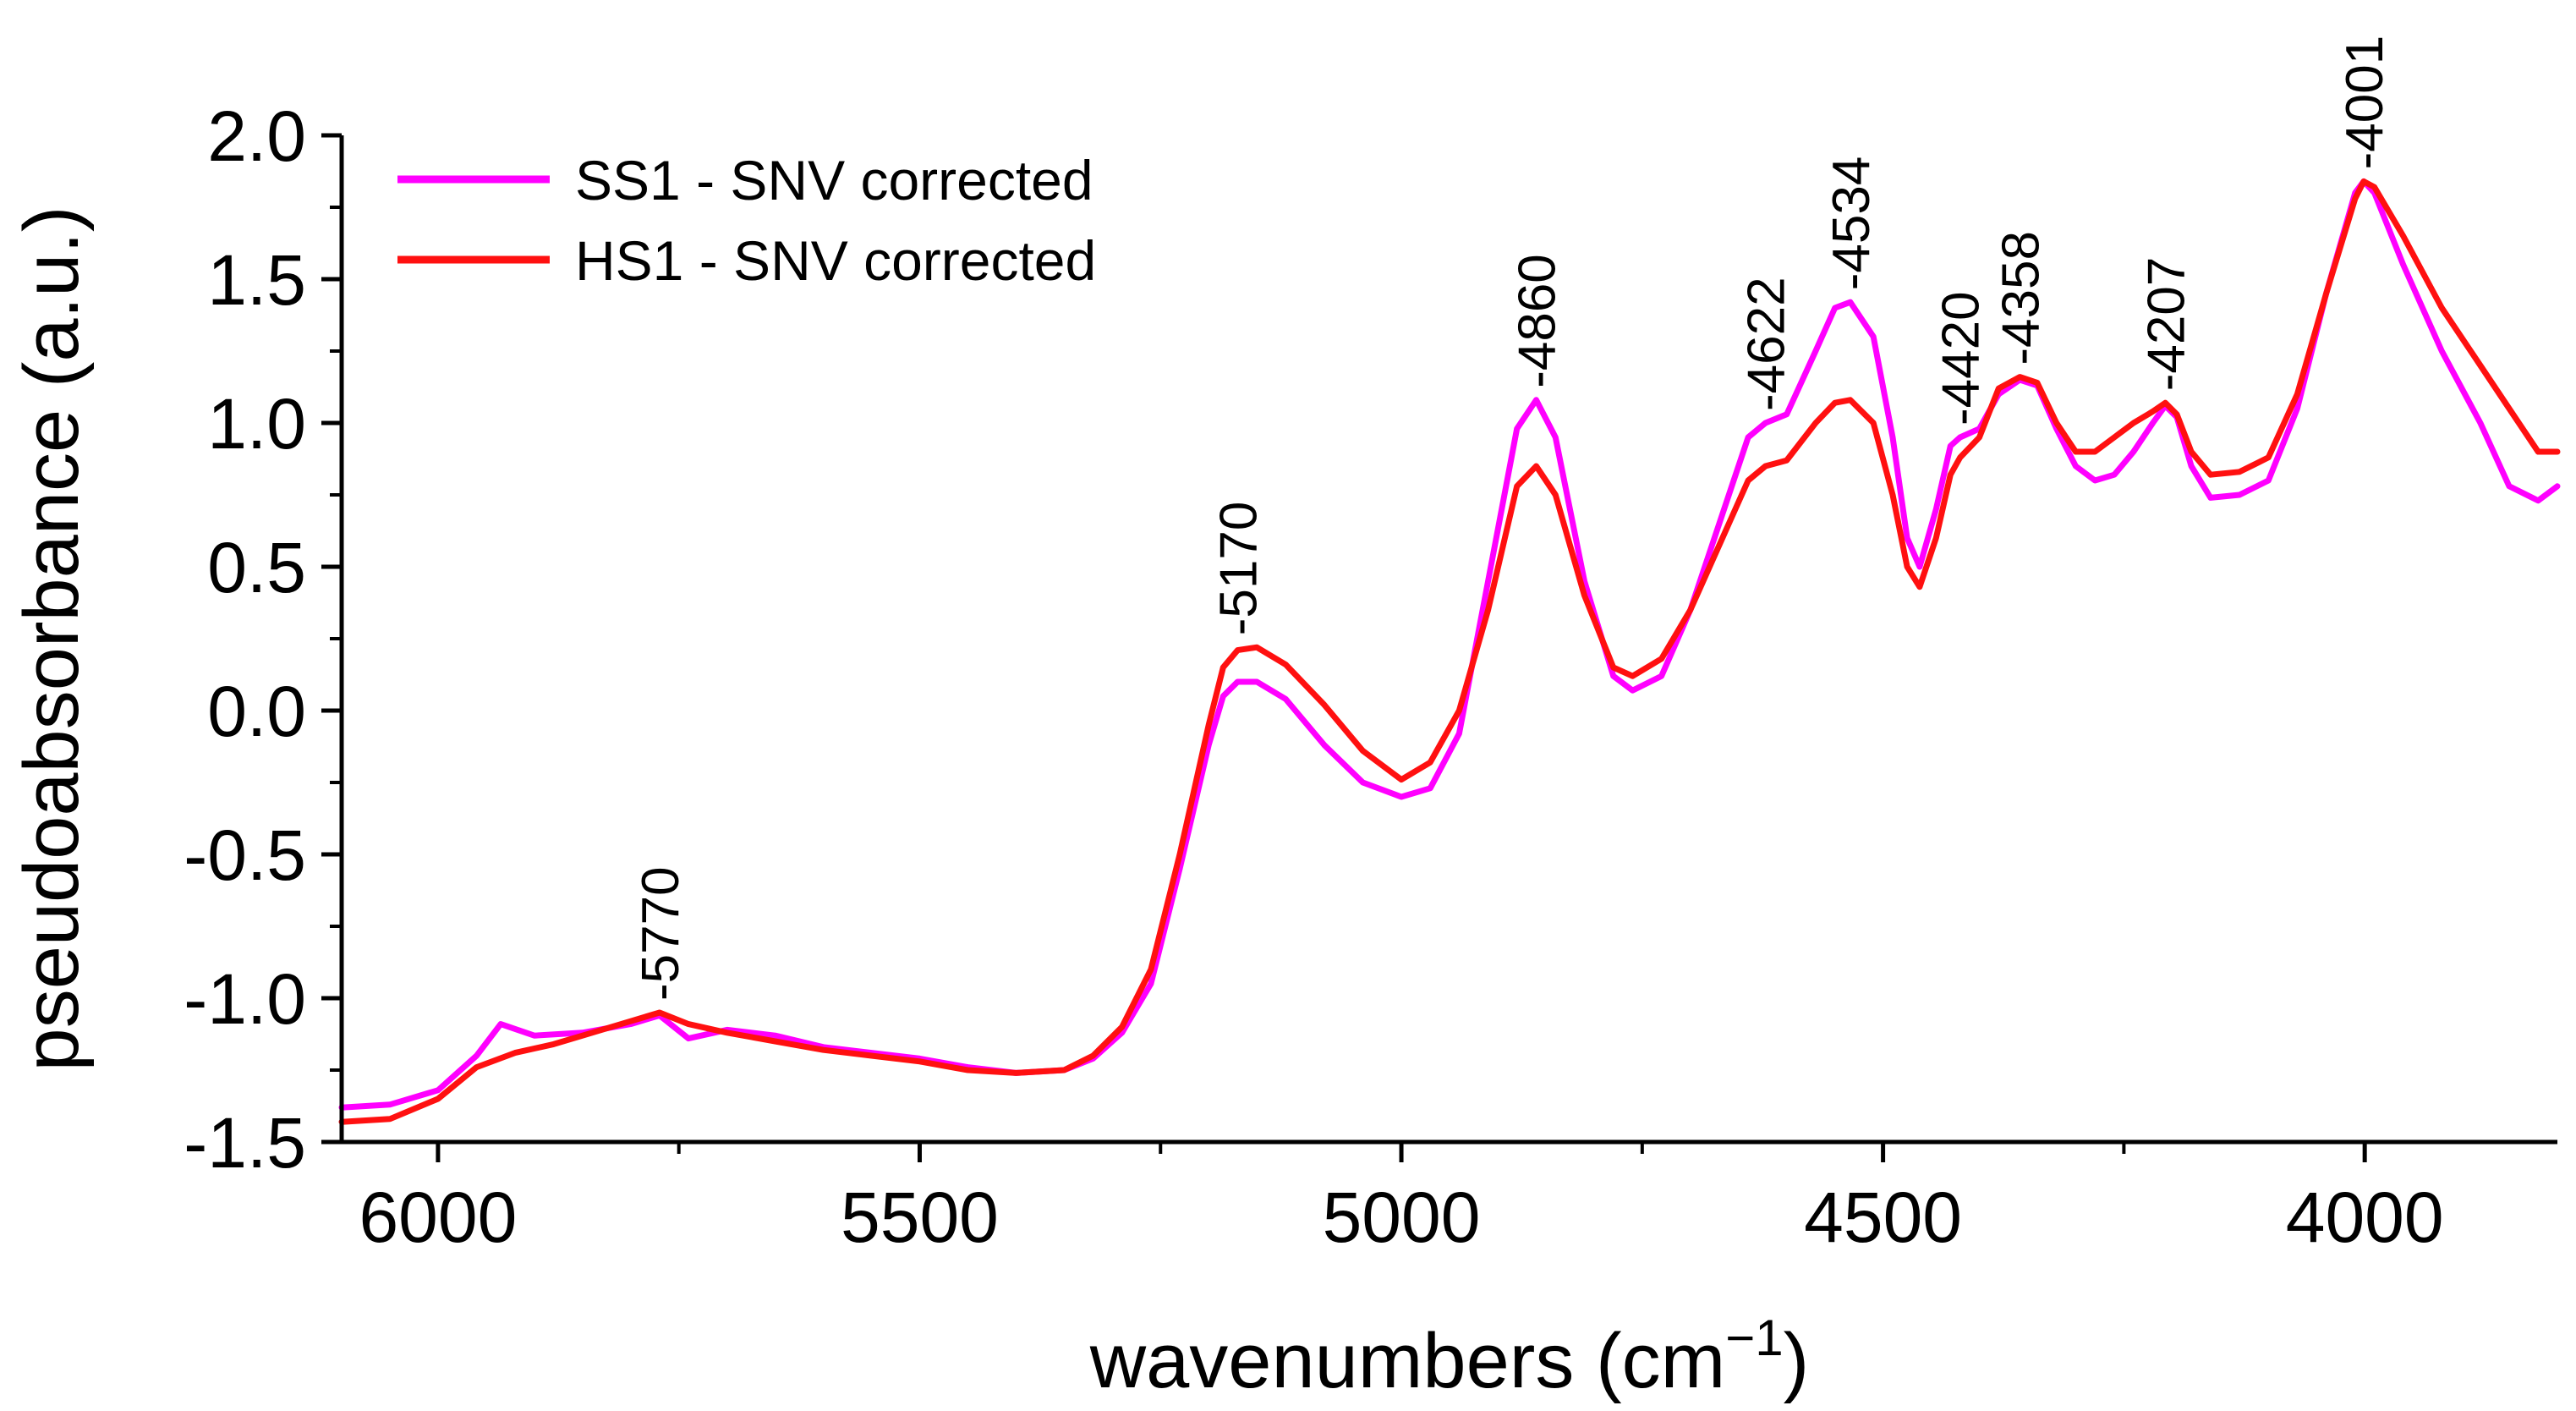 The image size is (2576, 1411). What do you see at coordinates (835, 260) in the screenshot?
I see `legend-label-hs1: HS1 - SNV corrected` at bounding box center [835, 260].